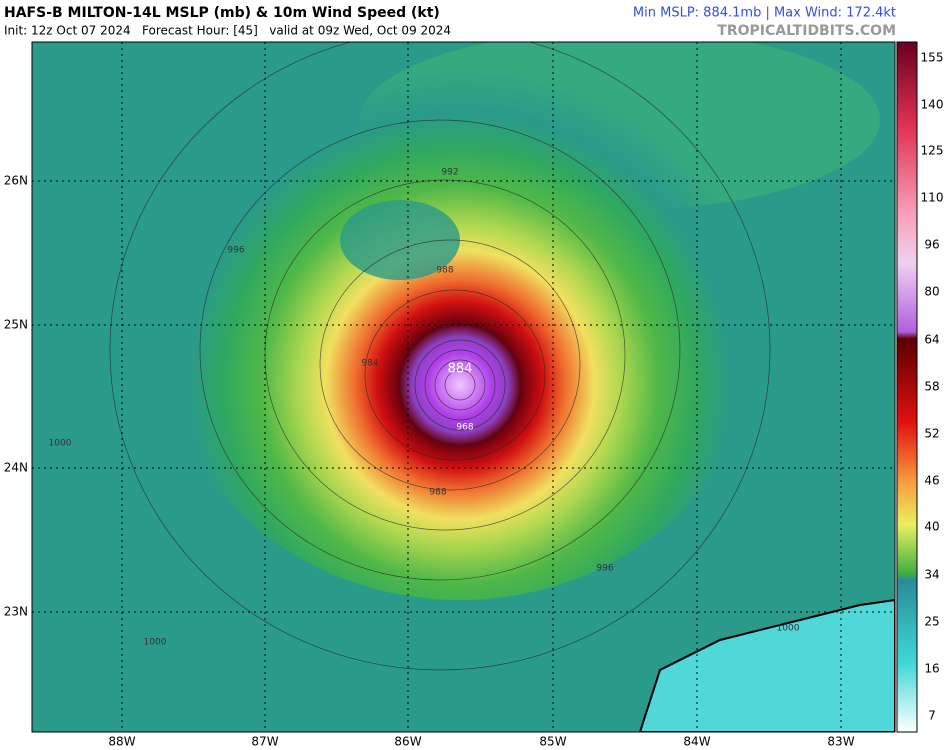 The image size is (946, 750). I want to click on lat-label: 24N, so click(16, 468).